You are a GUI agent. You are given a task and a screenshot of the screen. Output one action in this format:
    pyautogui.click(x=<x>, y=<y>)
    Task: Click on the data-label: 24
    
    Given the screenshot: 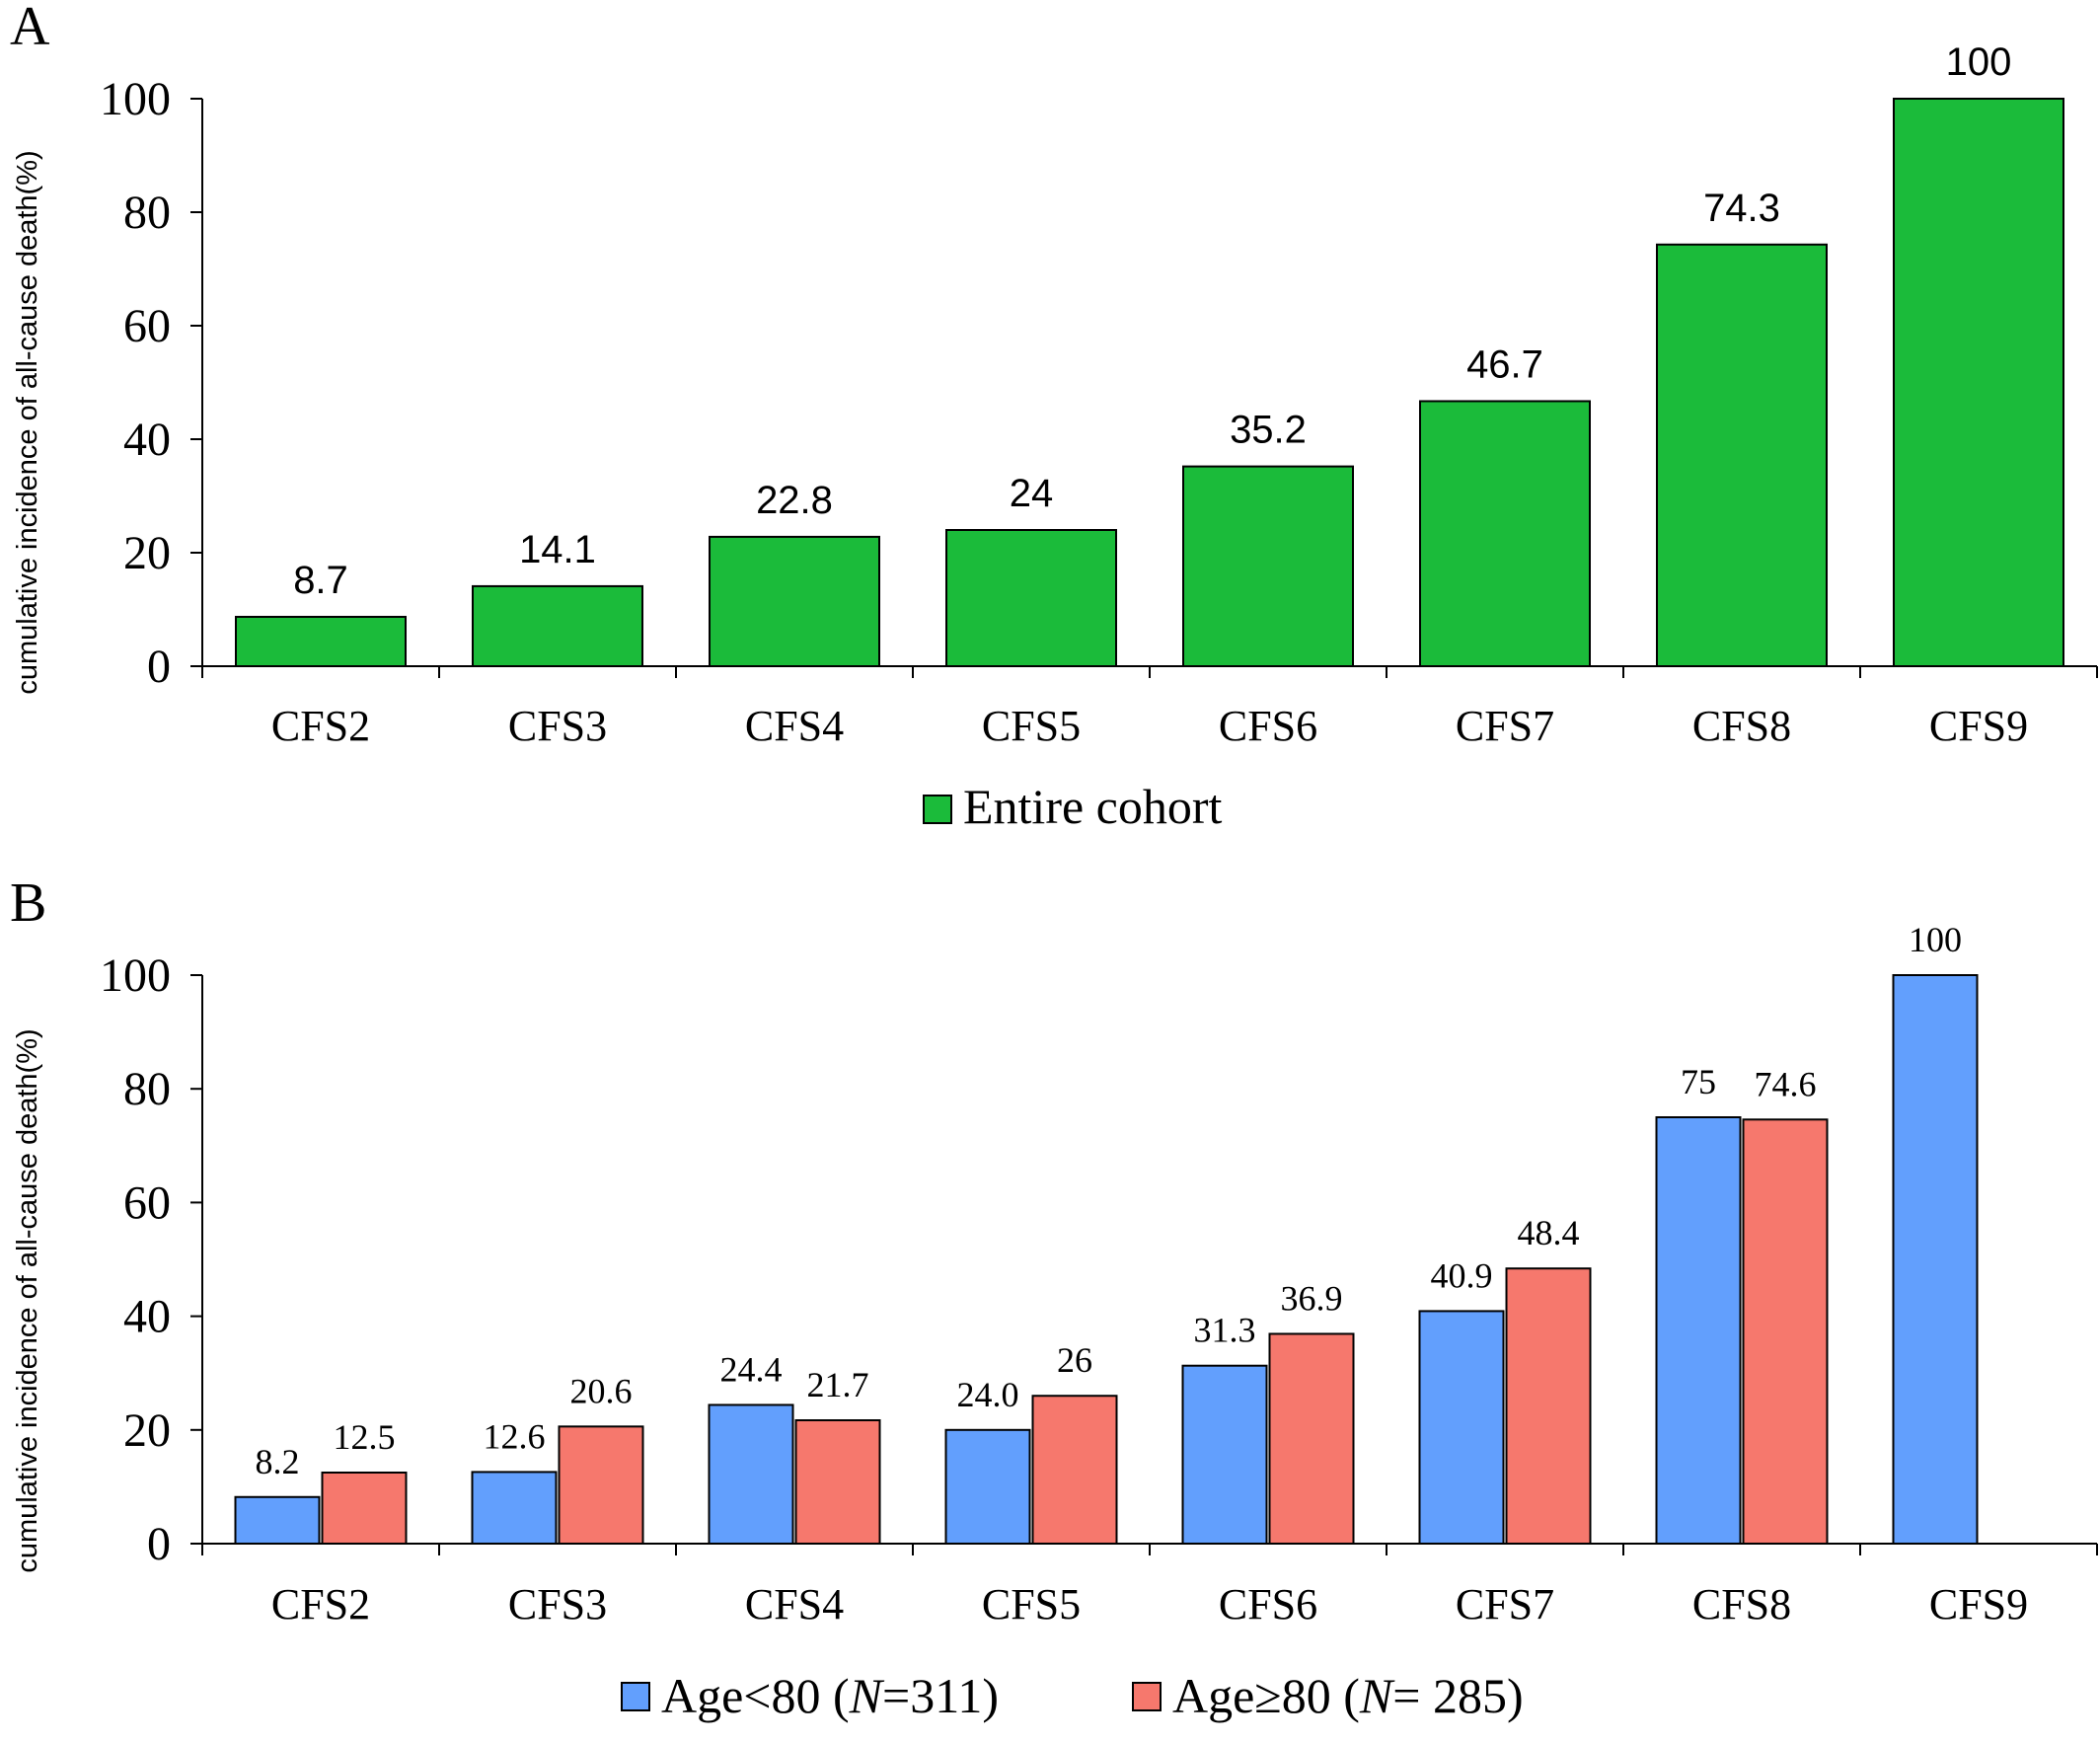 What is the action you would take?
    pyautogui.click(x=1032, y=493)
    